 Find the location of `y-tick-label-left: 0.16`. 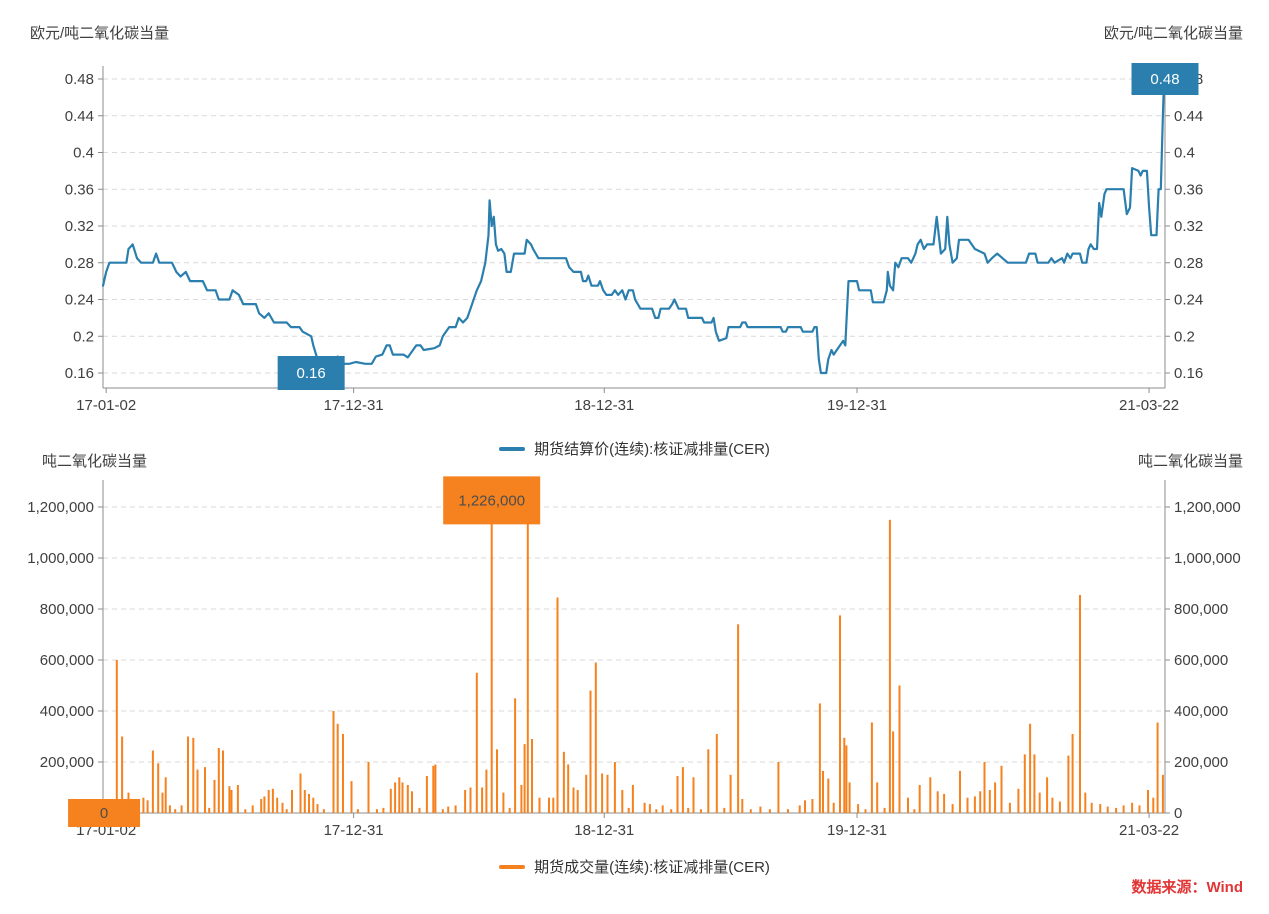

y-tick-label-left: 0.16 is located at coordinates (79, 373).